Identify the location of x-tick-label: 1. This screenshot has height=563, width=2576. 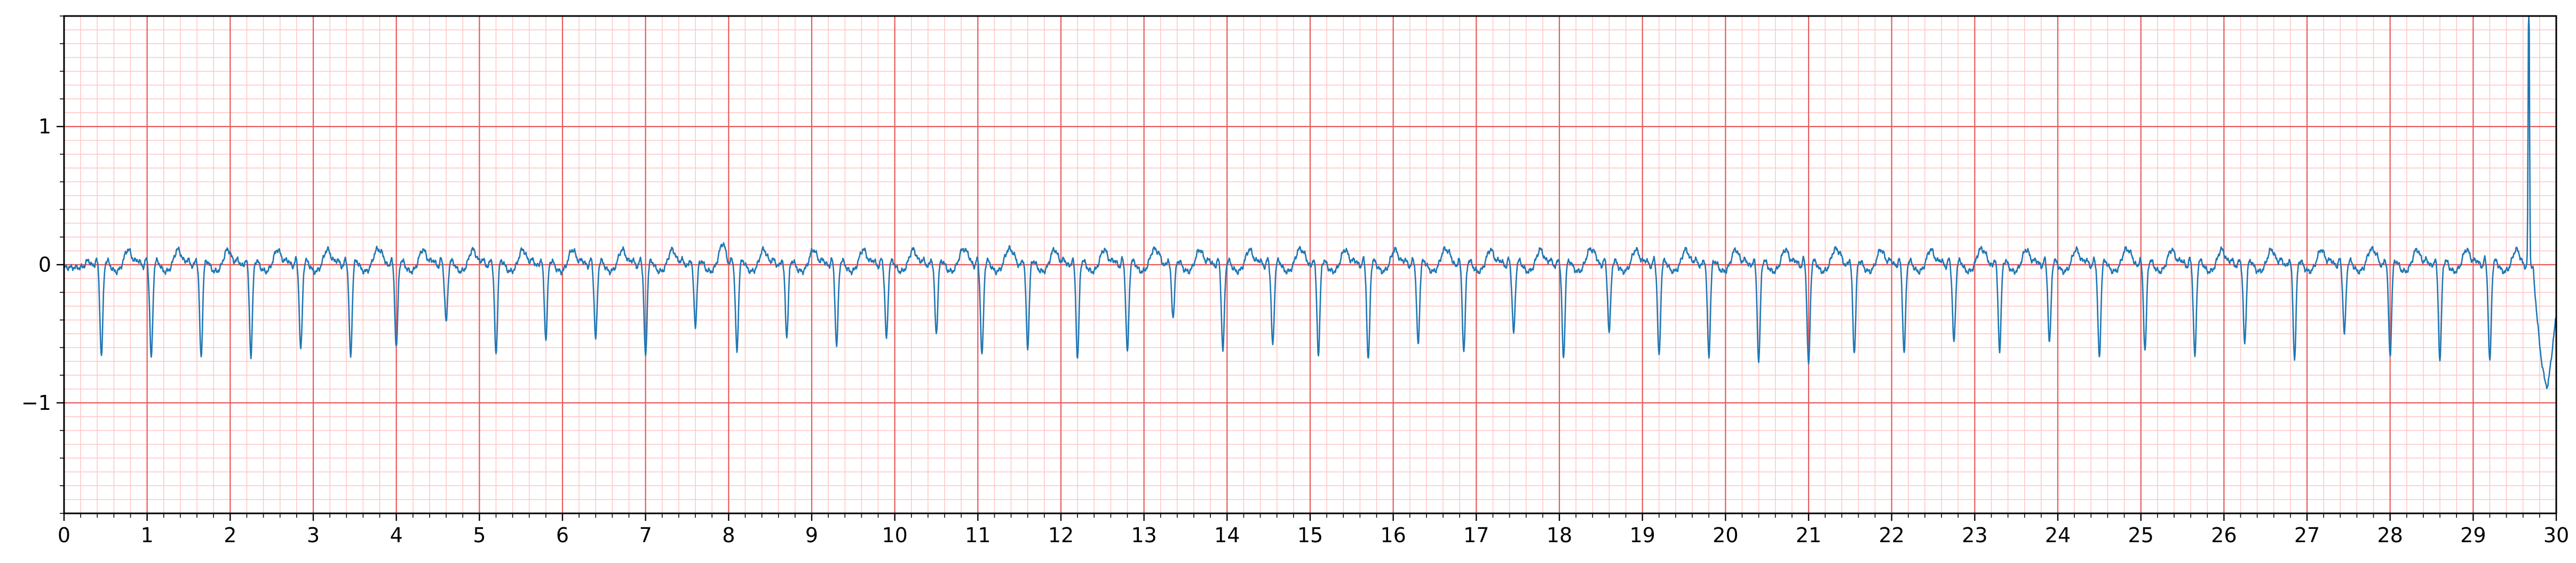
(147, 535).